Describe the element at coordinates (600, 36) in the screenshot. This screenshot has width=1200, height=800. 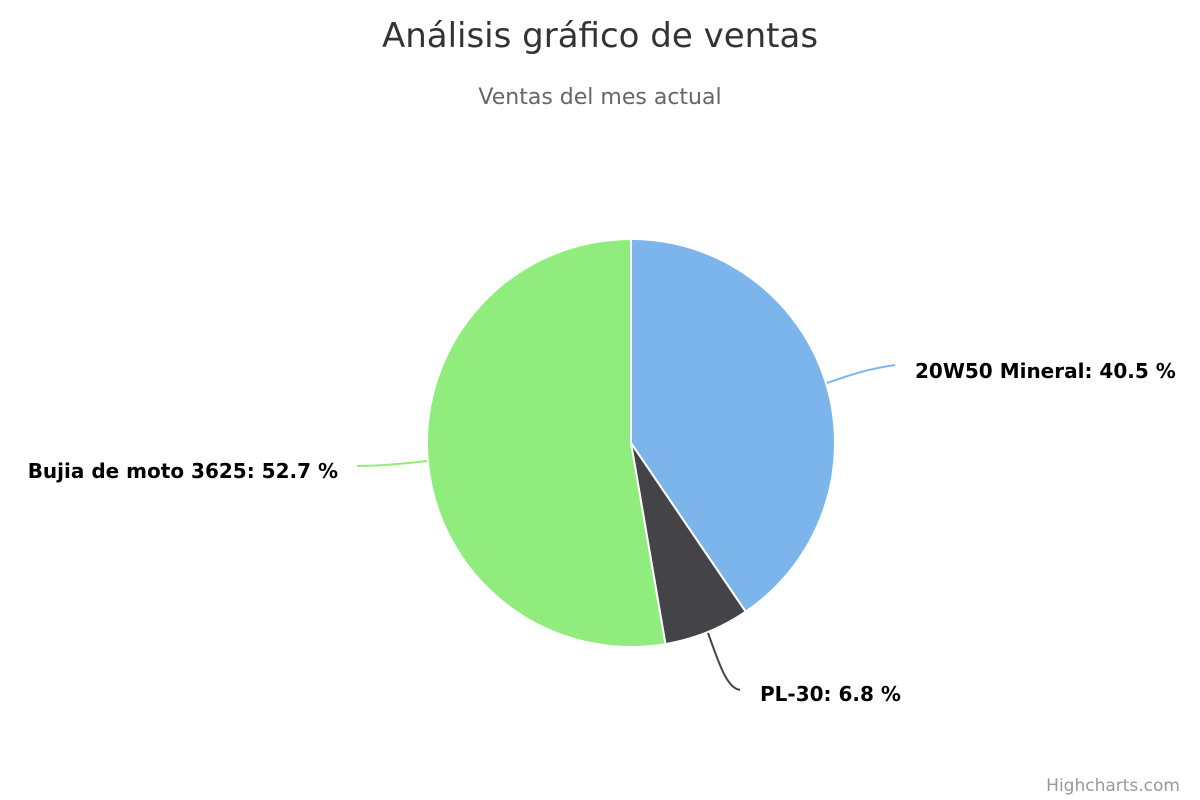
I see `chart-title: Análisis gráfico de ventas` at that location.